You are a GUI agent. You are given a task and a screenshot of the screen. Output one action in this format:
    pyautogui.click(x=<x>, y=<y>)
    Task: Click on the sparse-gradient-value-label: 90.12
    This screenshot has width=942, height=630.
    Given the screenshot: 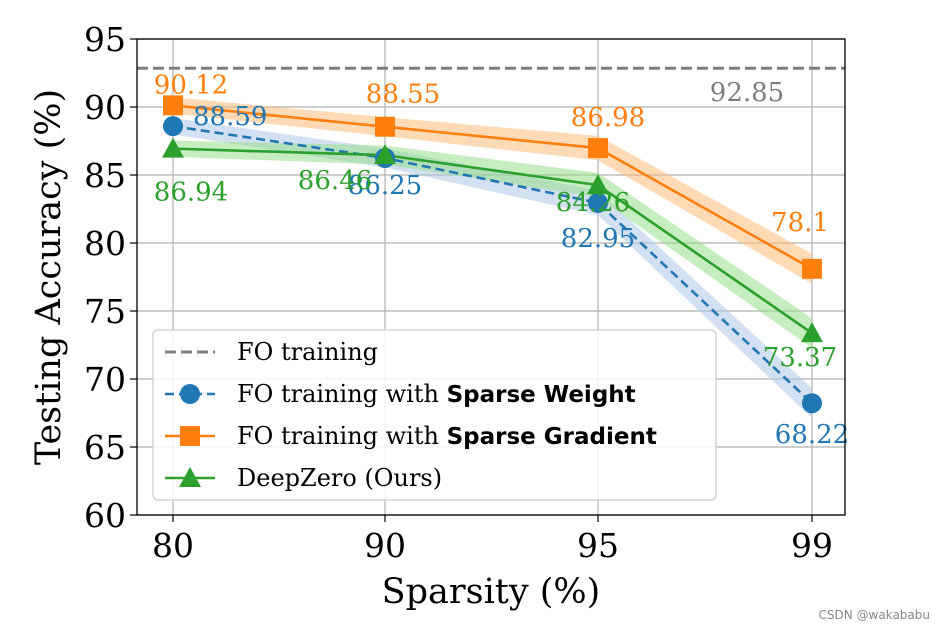 What is the action you would take?
    pyautogui.click(x=191, y=85)
    